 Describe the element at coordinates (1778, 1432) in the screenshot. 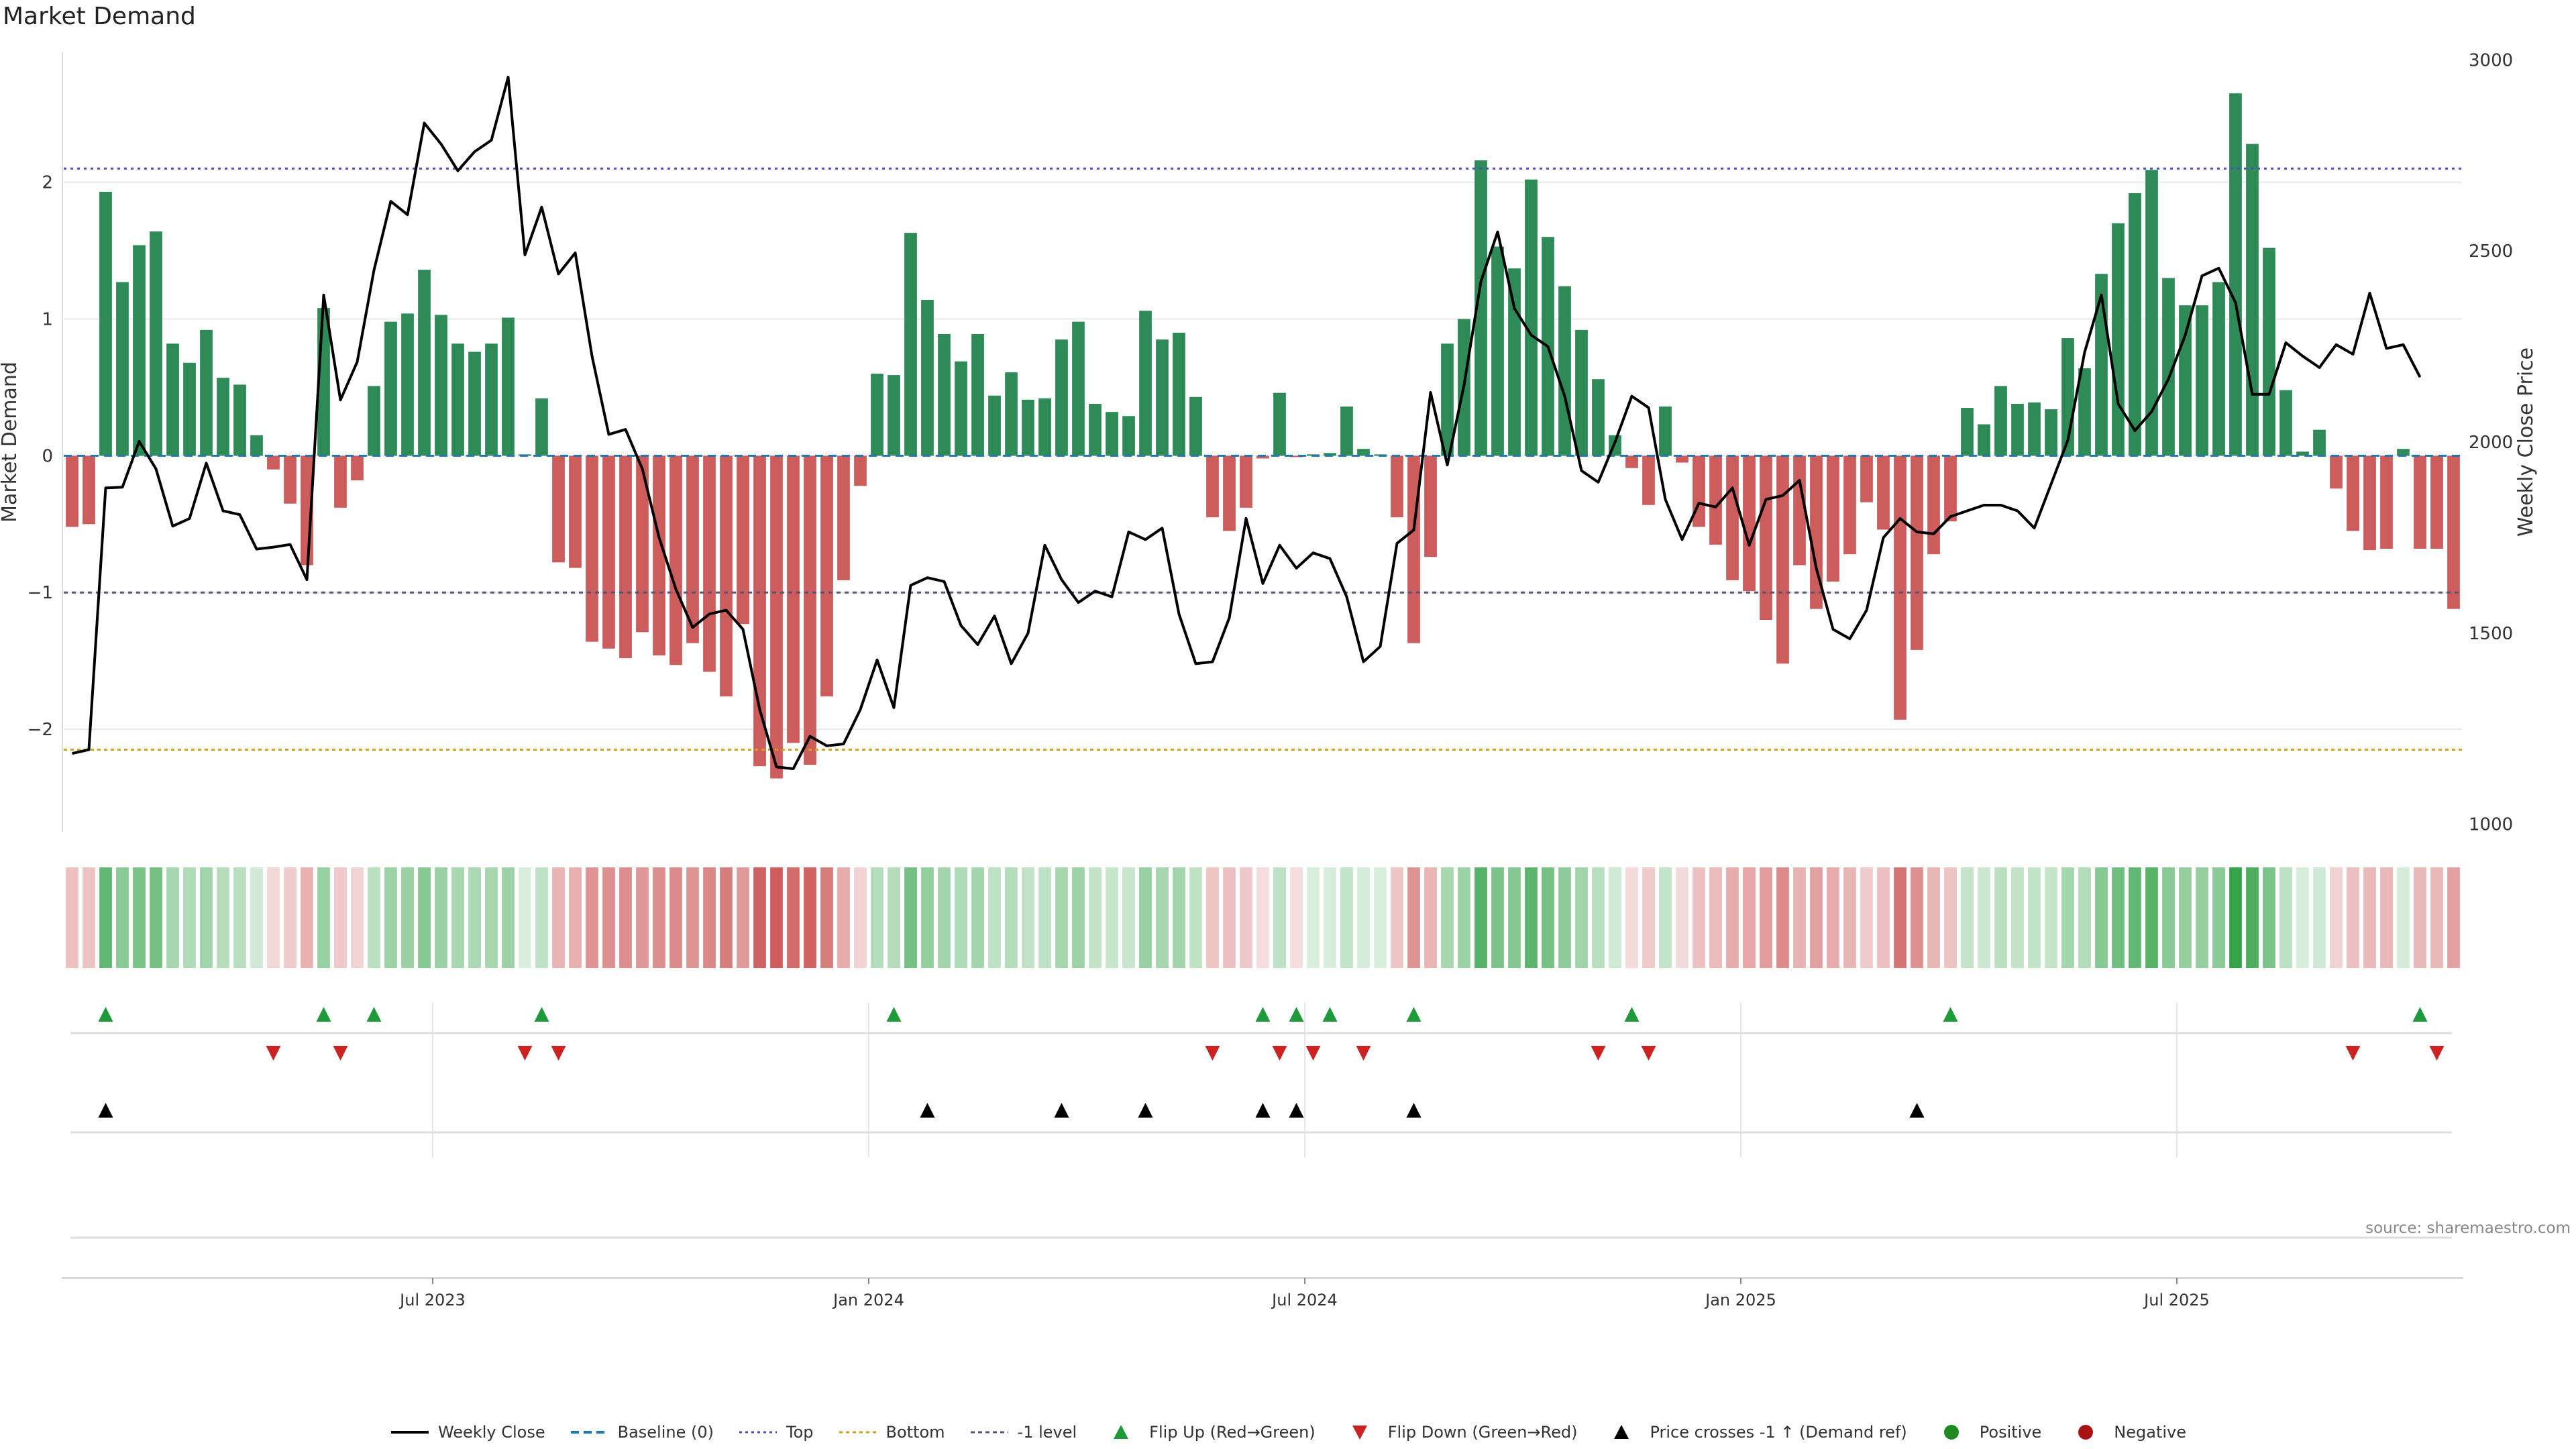

I see `legend-label: Price crosses -1 ↑ (Demand ref)` at that location.